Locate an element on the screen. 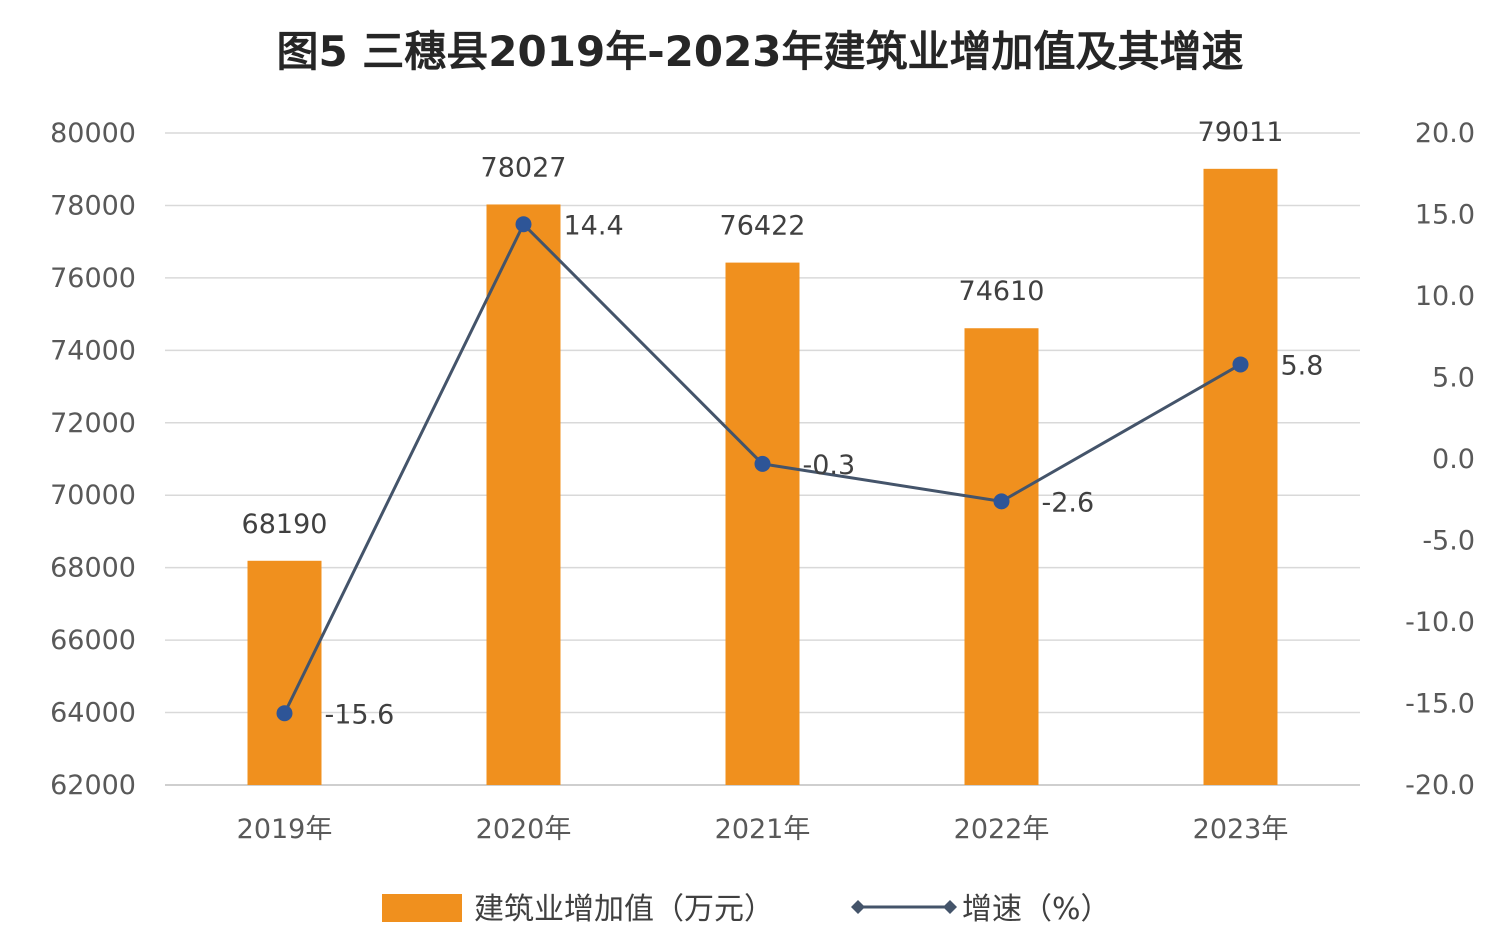 The height and width of the screenshot is (952, 1505). x-tick-label: 2022年 is located at coordinates (1002, 829).